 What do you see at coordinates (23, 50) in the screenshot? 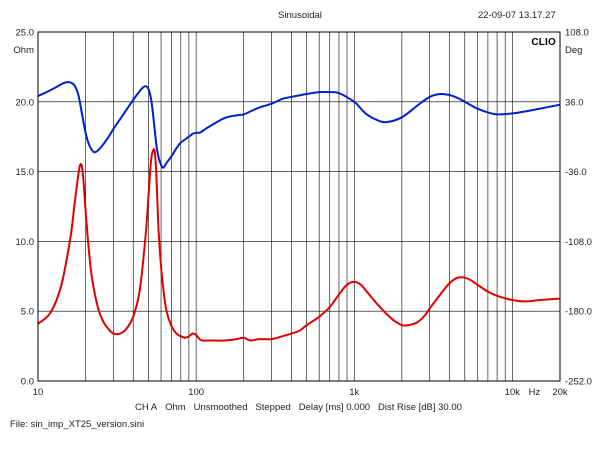
I see `y-left-unit-label: Ohm` at bounding box center [23, 50].